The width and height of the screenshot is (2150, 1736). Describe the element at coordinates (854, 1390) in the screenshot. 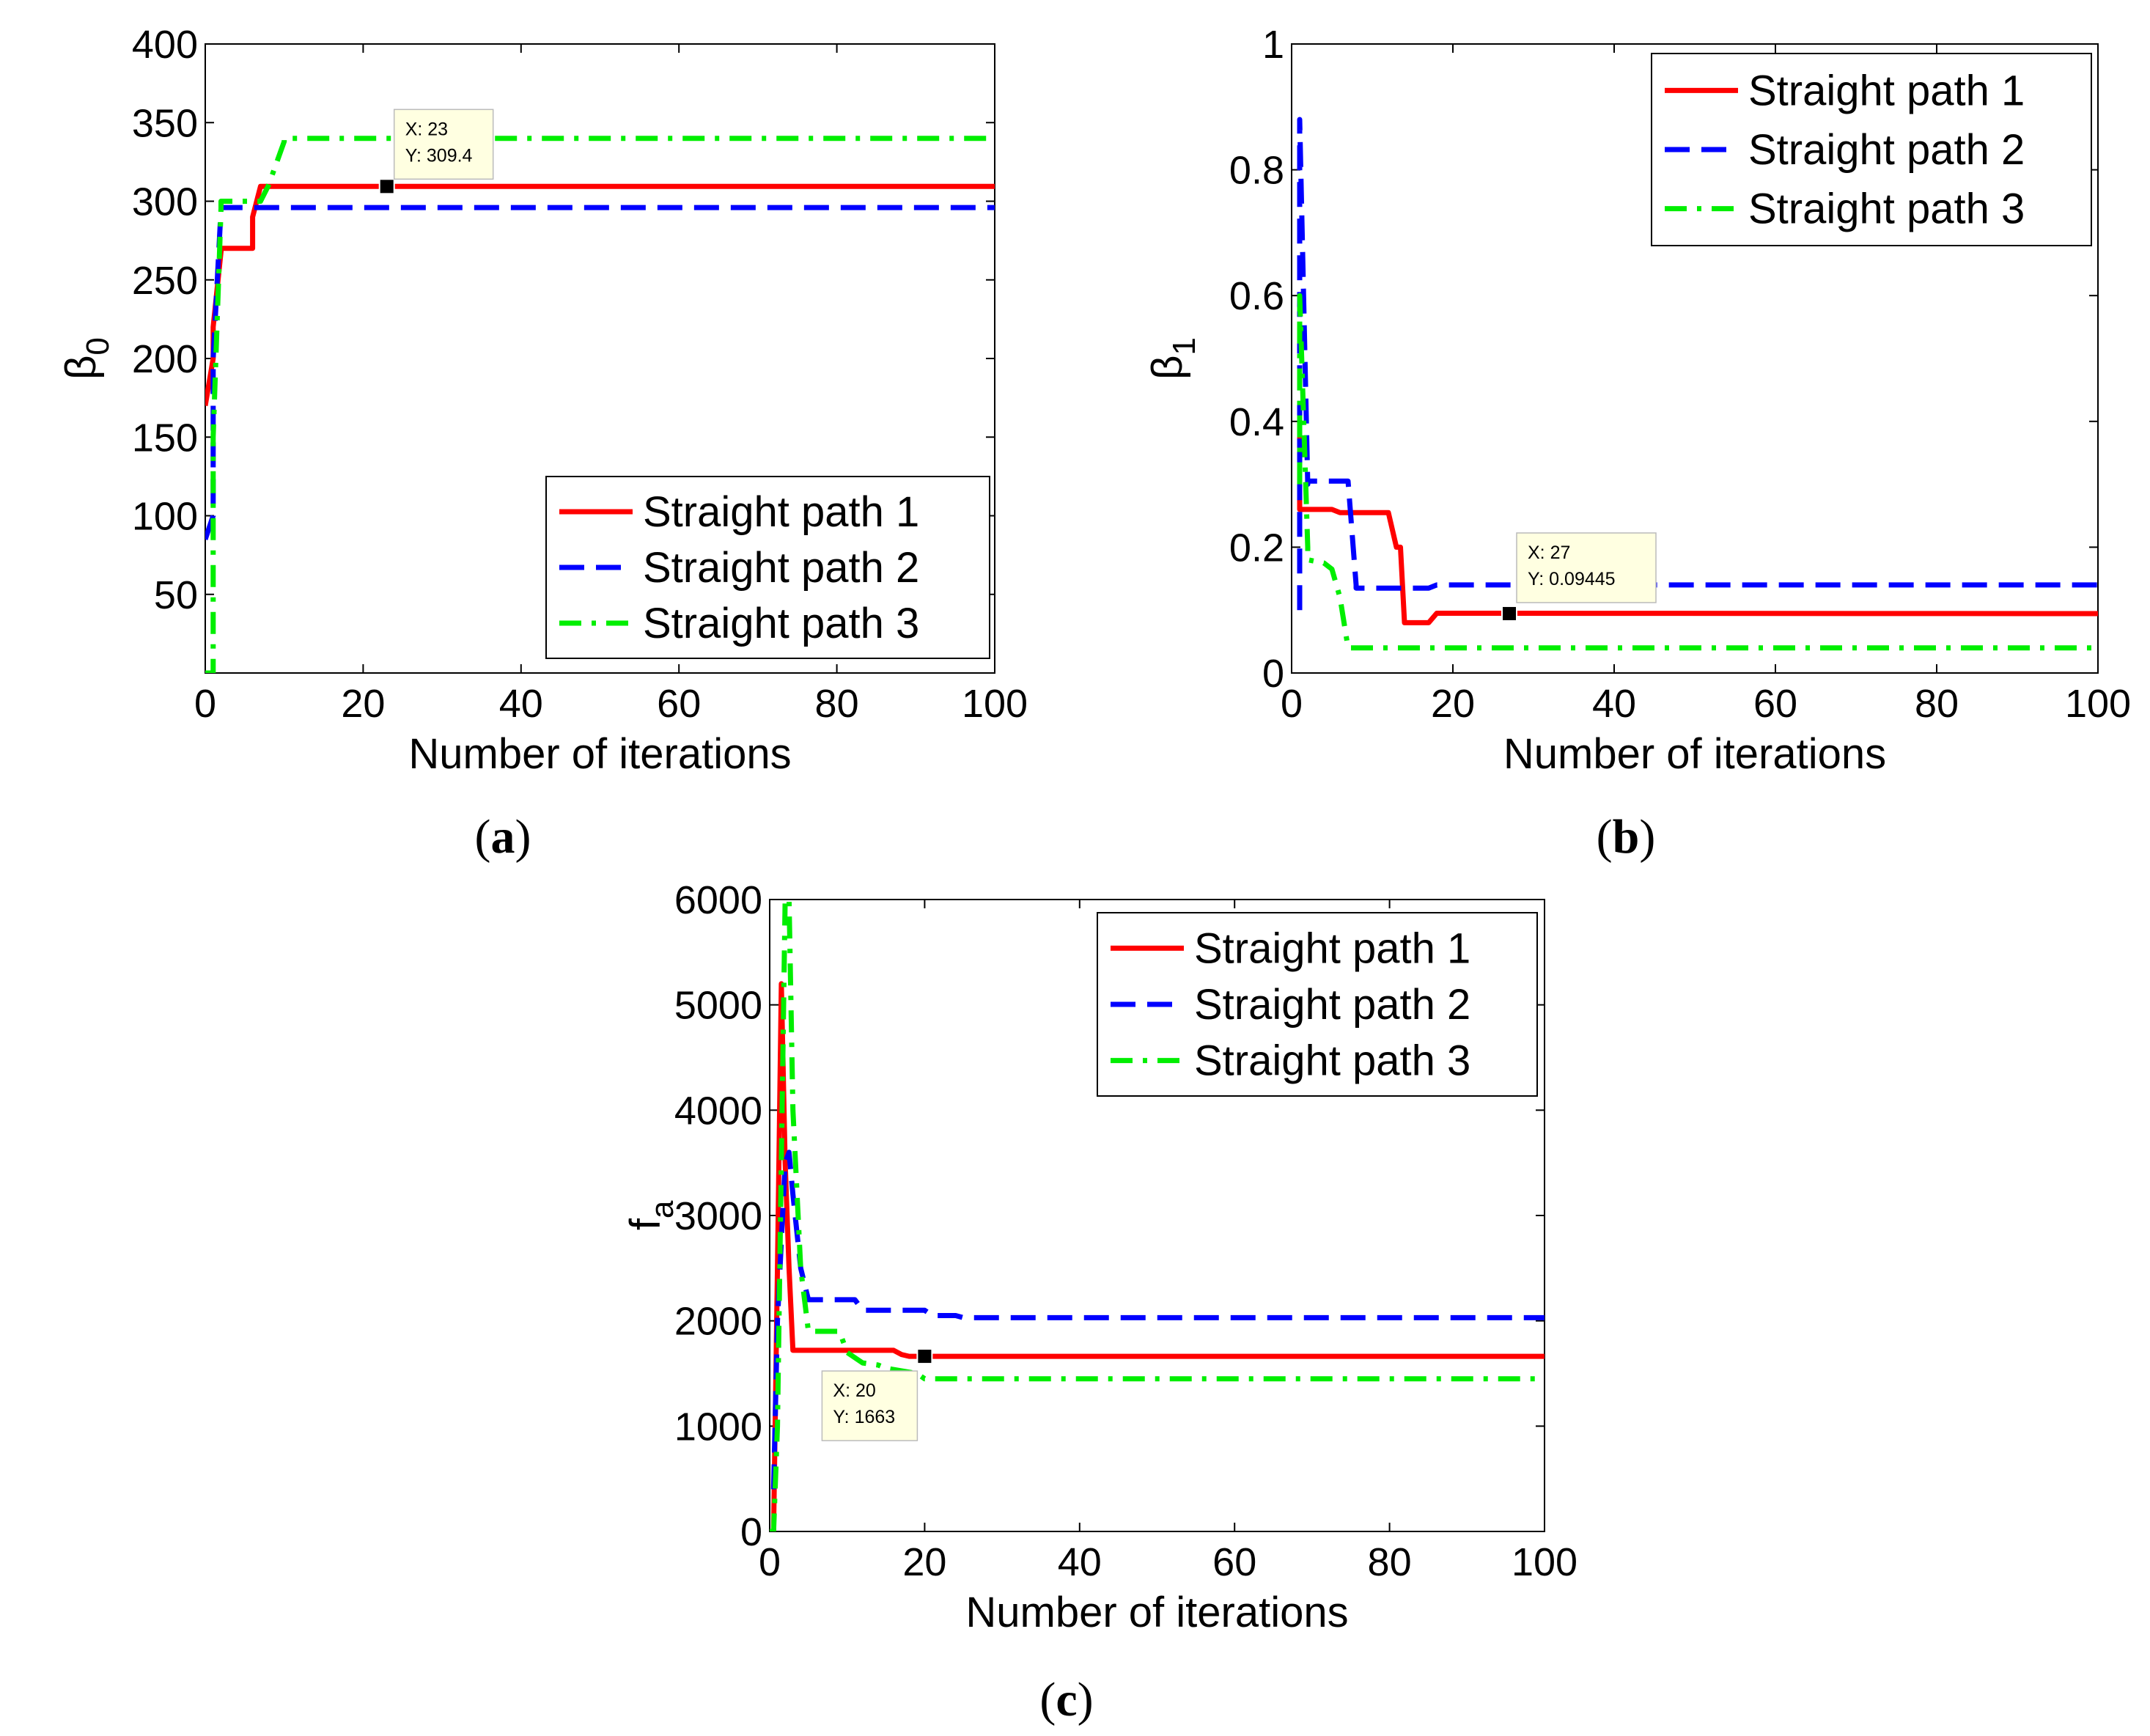

I see `datatip-line: X: 20` at that location.